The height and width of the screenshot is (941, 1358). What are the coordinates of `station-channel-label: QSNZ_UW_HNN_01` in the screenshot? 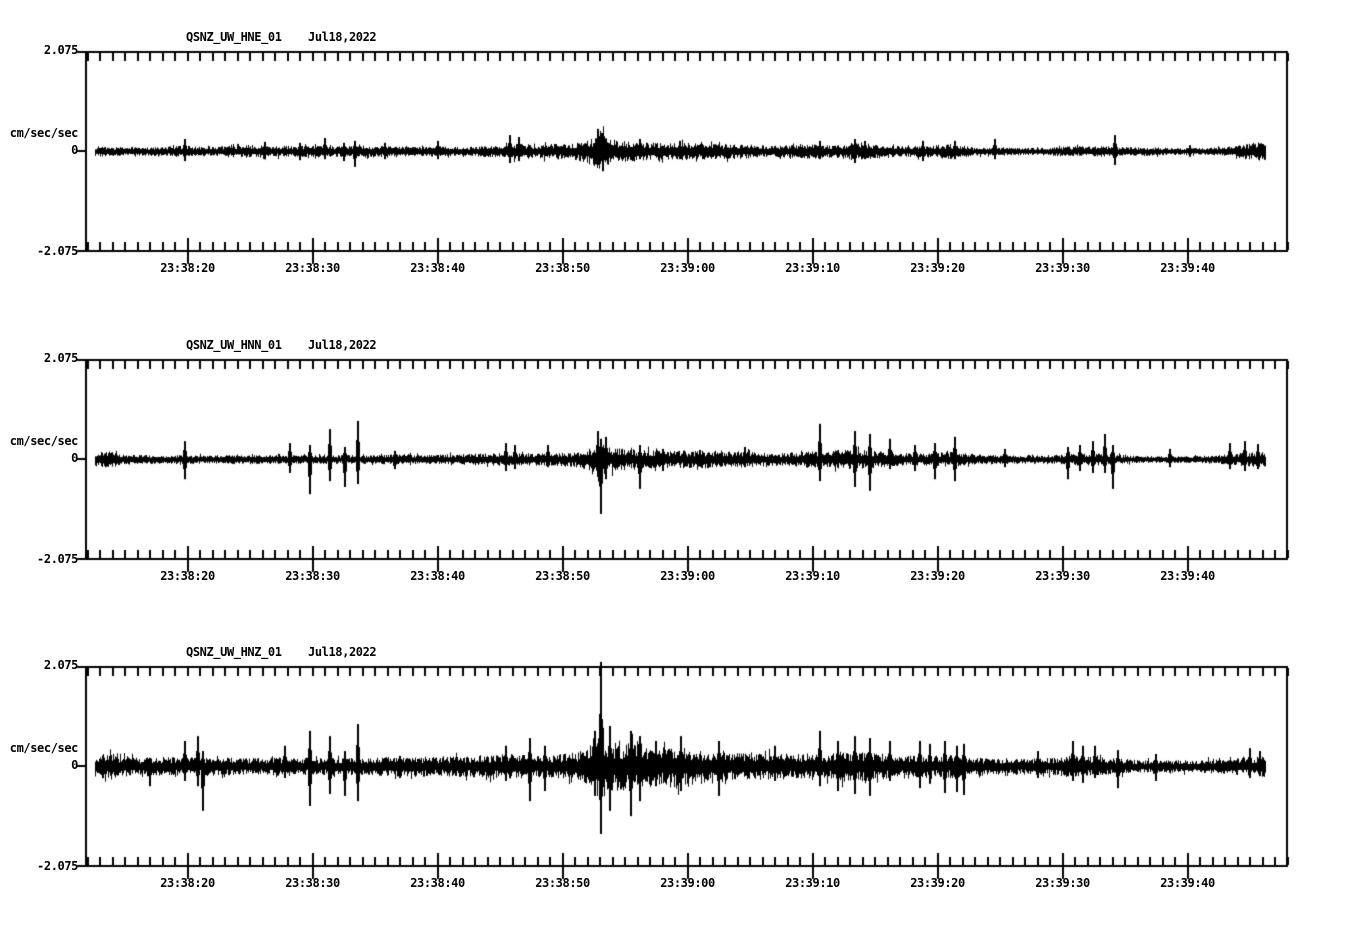 It's located at (234, 345).